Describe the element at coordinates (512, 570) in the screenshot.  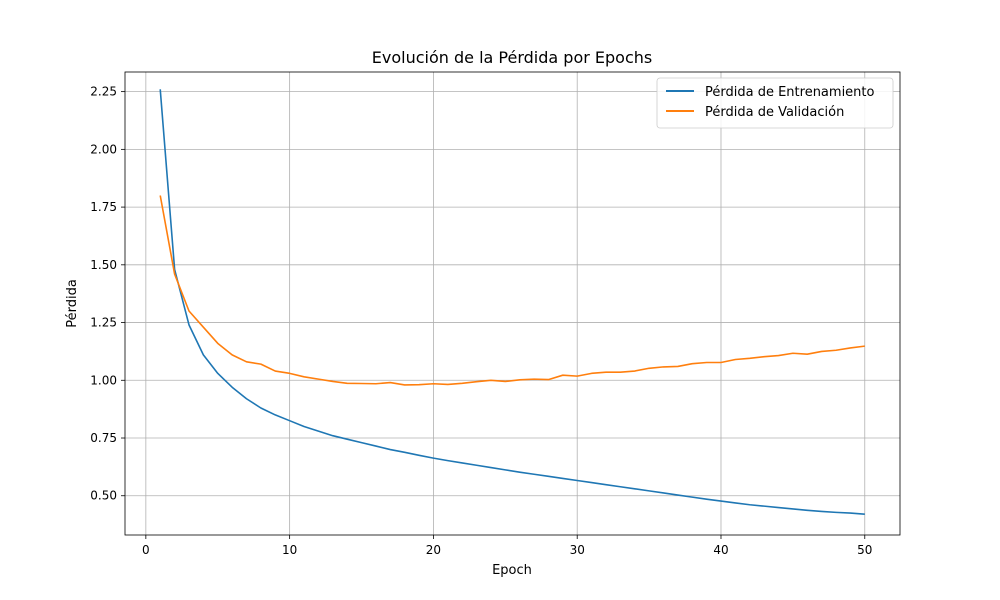
I see `x-axis-label: Epoch` at that location.